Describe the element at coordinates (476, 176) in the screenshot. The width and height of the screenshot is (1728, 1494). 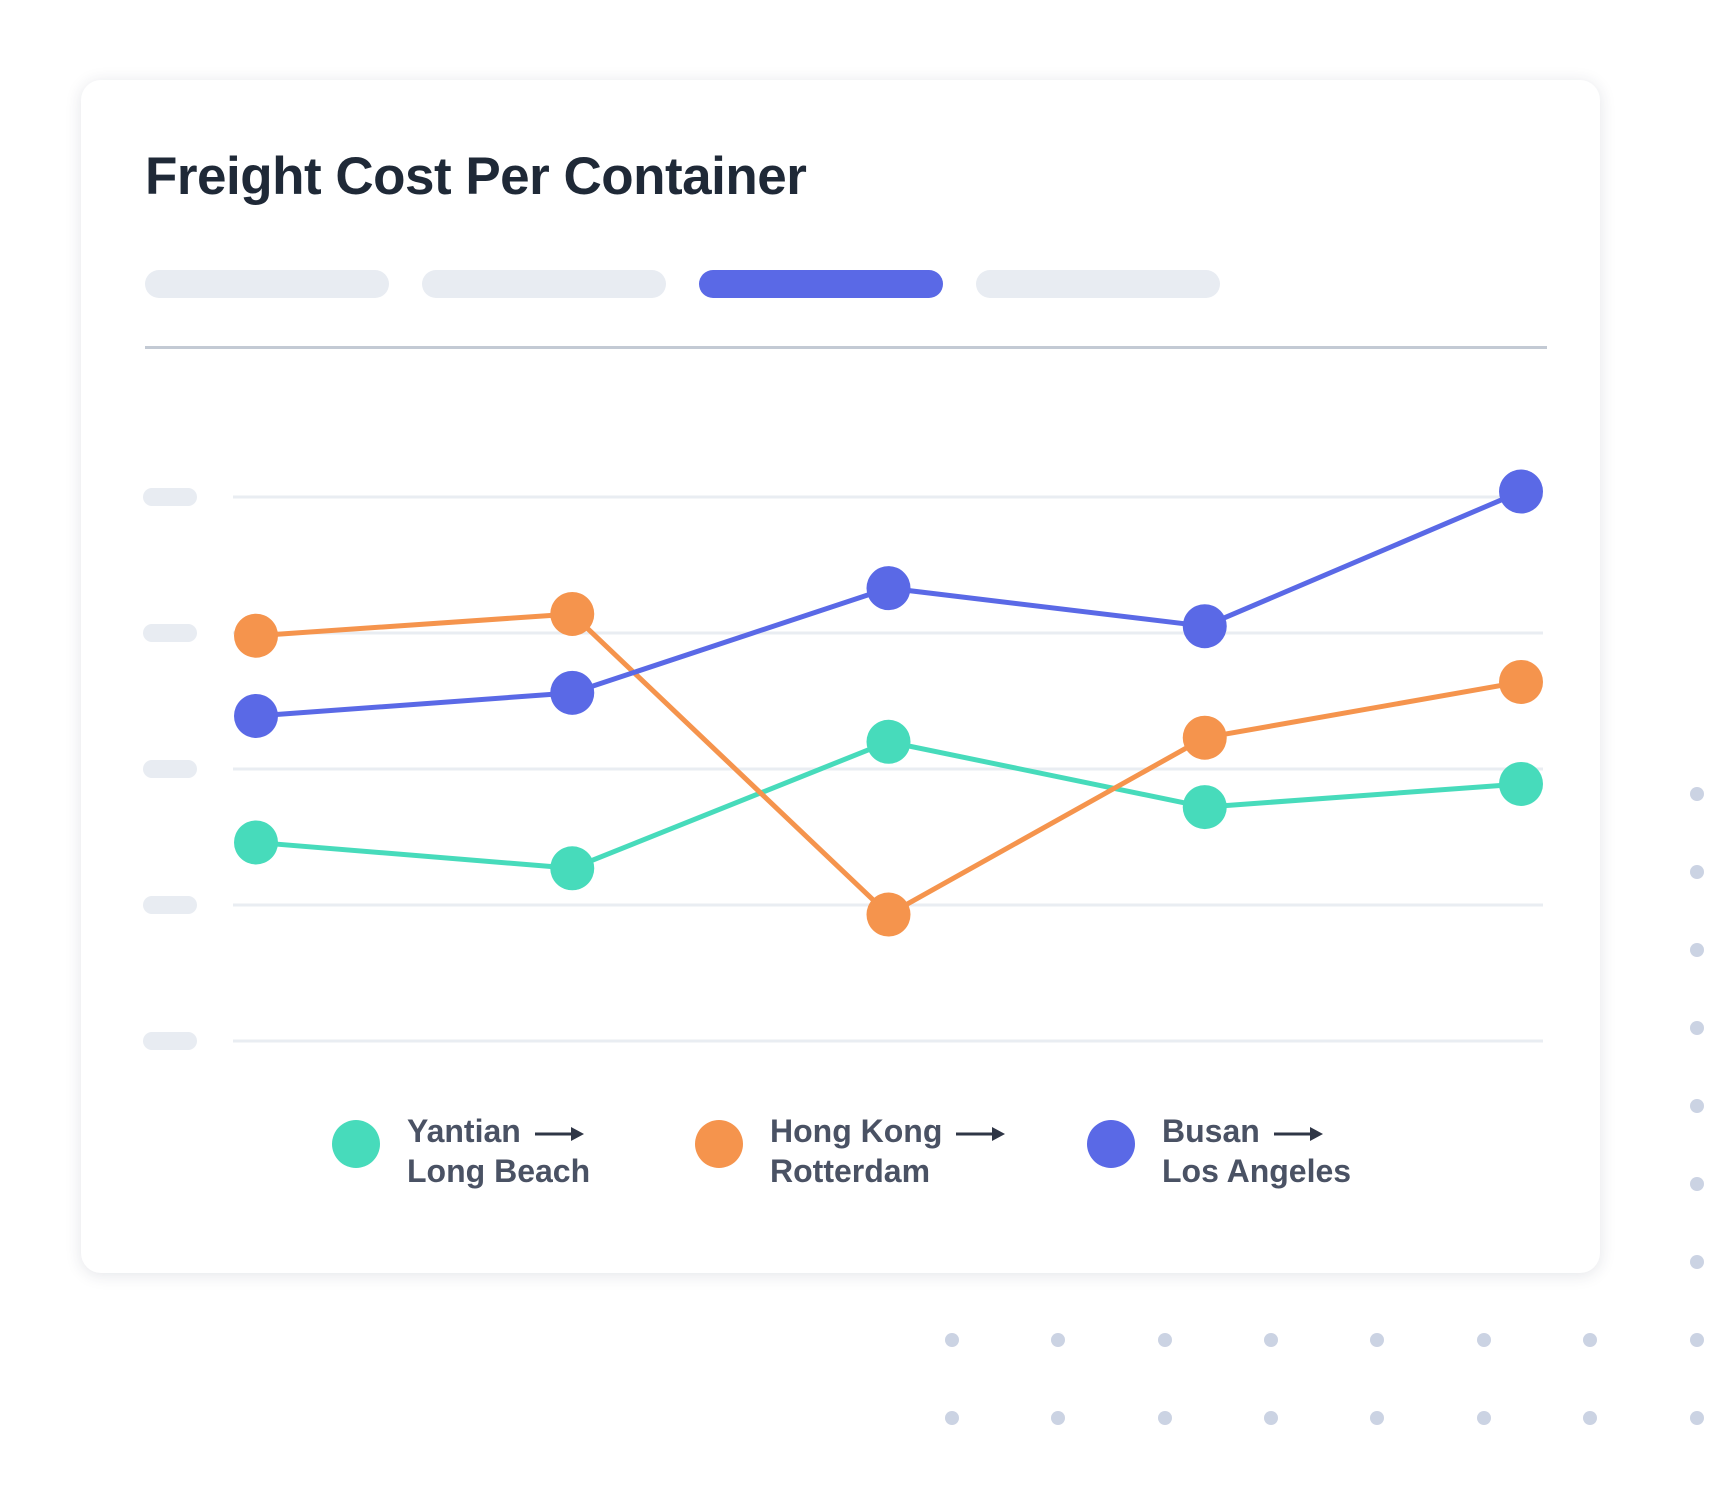
I see `chart-title: Freight Cost Per Container` at that location.